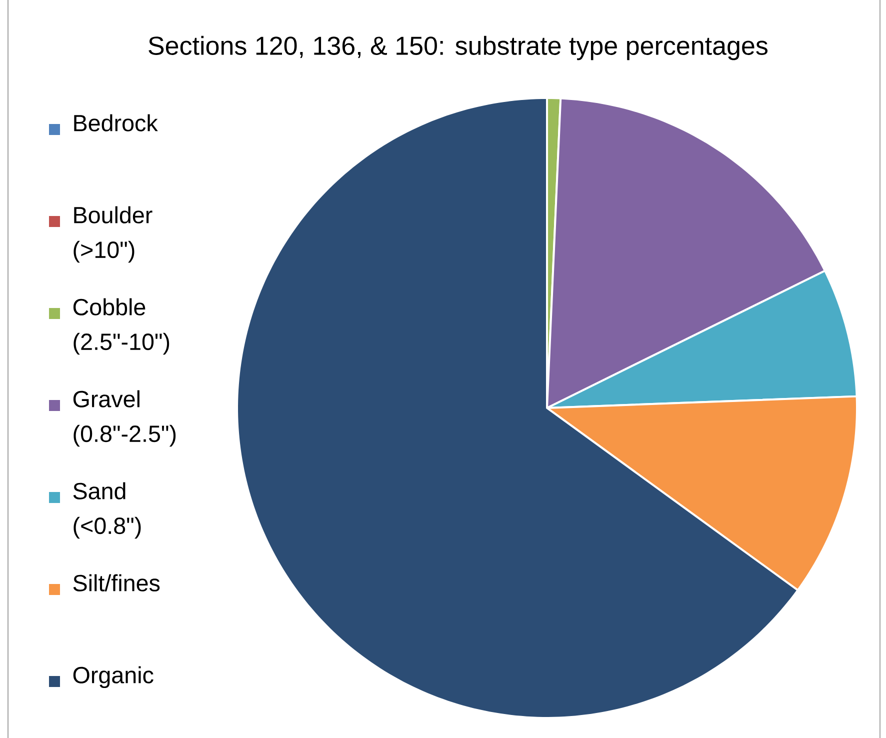 This screenshot has height=738, width=886. Describe the element at coordinates (124, 418) in the screenshot. I see `legend-label: Gravel (0.8"-2.5")` at that location.